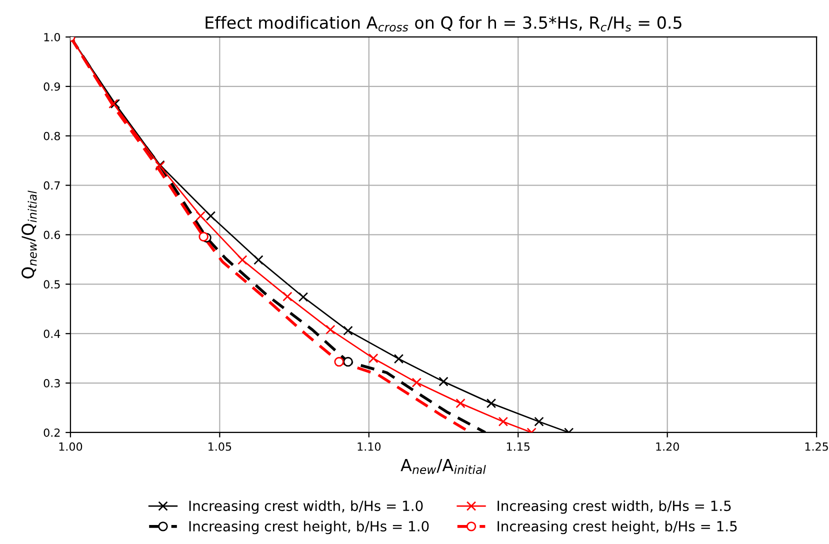  I want to click on x-tick-label: 1.05, so click(220, 446).